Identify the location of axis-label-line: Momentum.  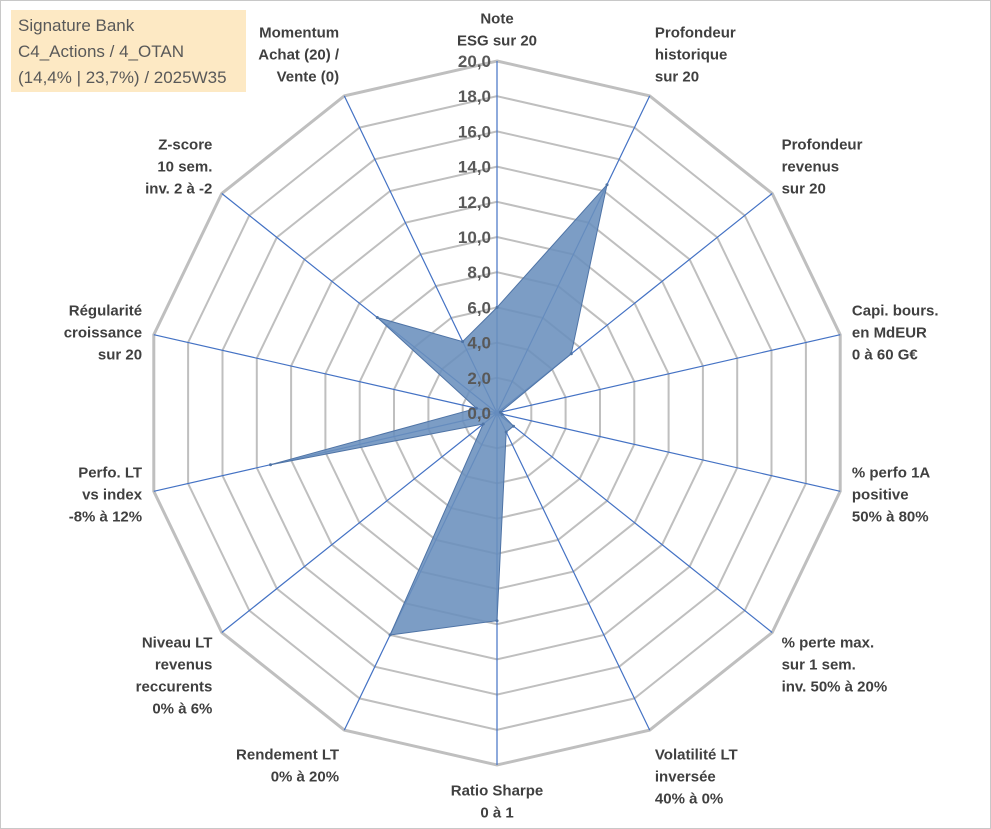
(299, 33).